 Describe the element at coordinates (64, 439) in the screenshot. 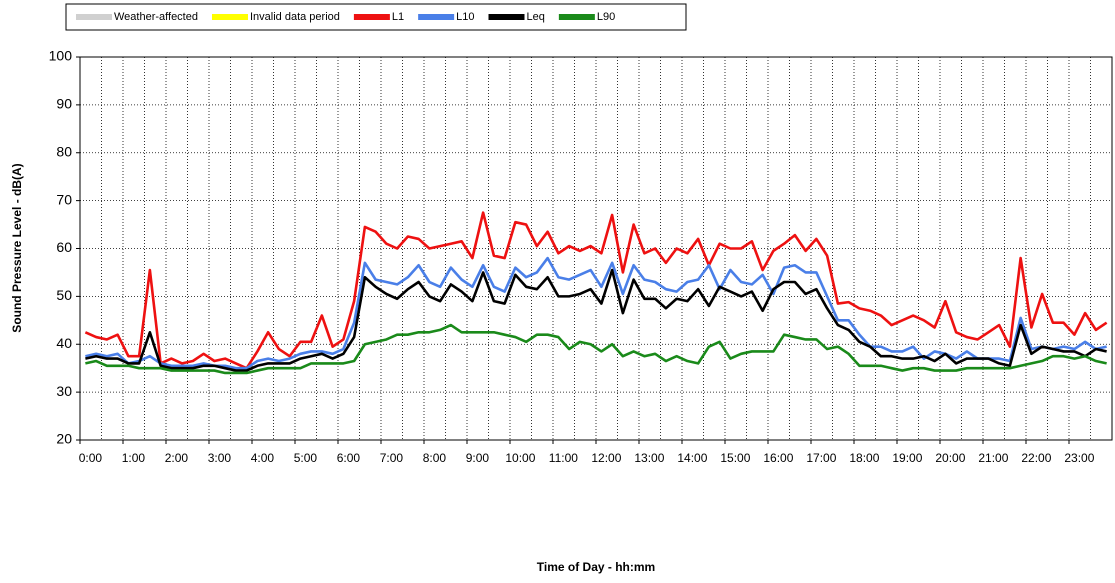

I see `y-tick-label: 20` at that location.